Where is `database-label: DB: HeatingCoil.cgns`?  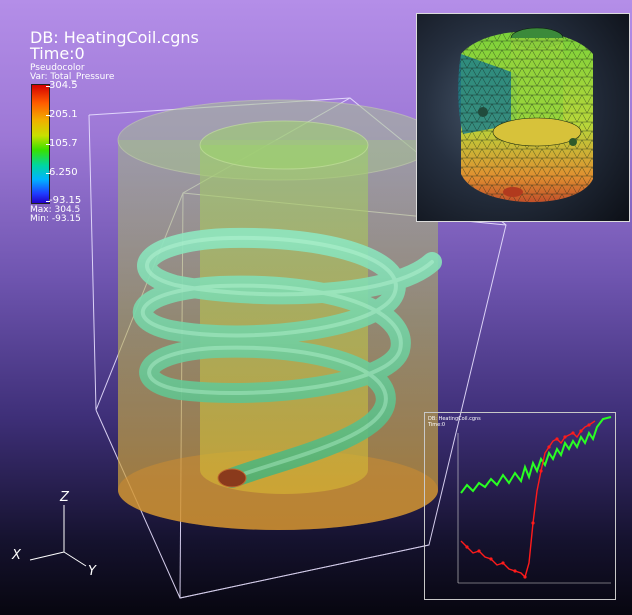
database-label: DB: HeatingCoil.cgns is located at coordinates (114, 37).